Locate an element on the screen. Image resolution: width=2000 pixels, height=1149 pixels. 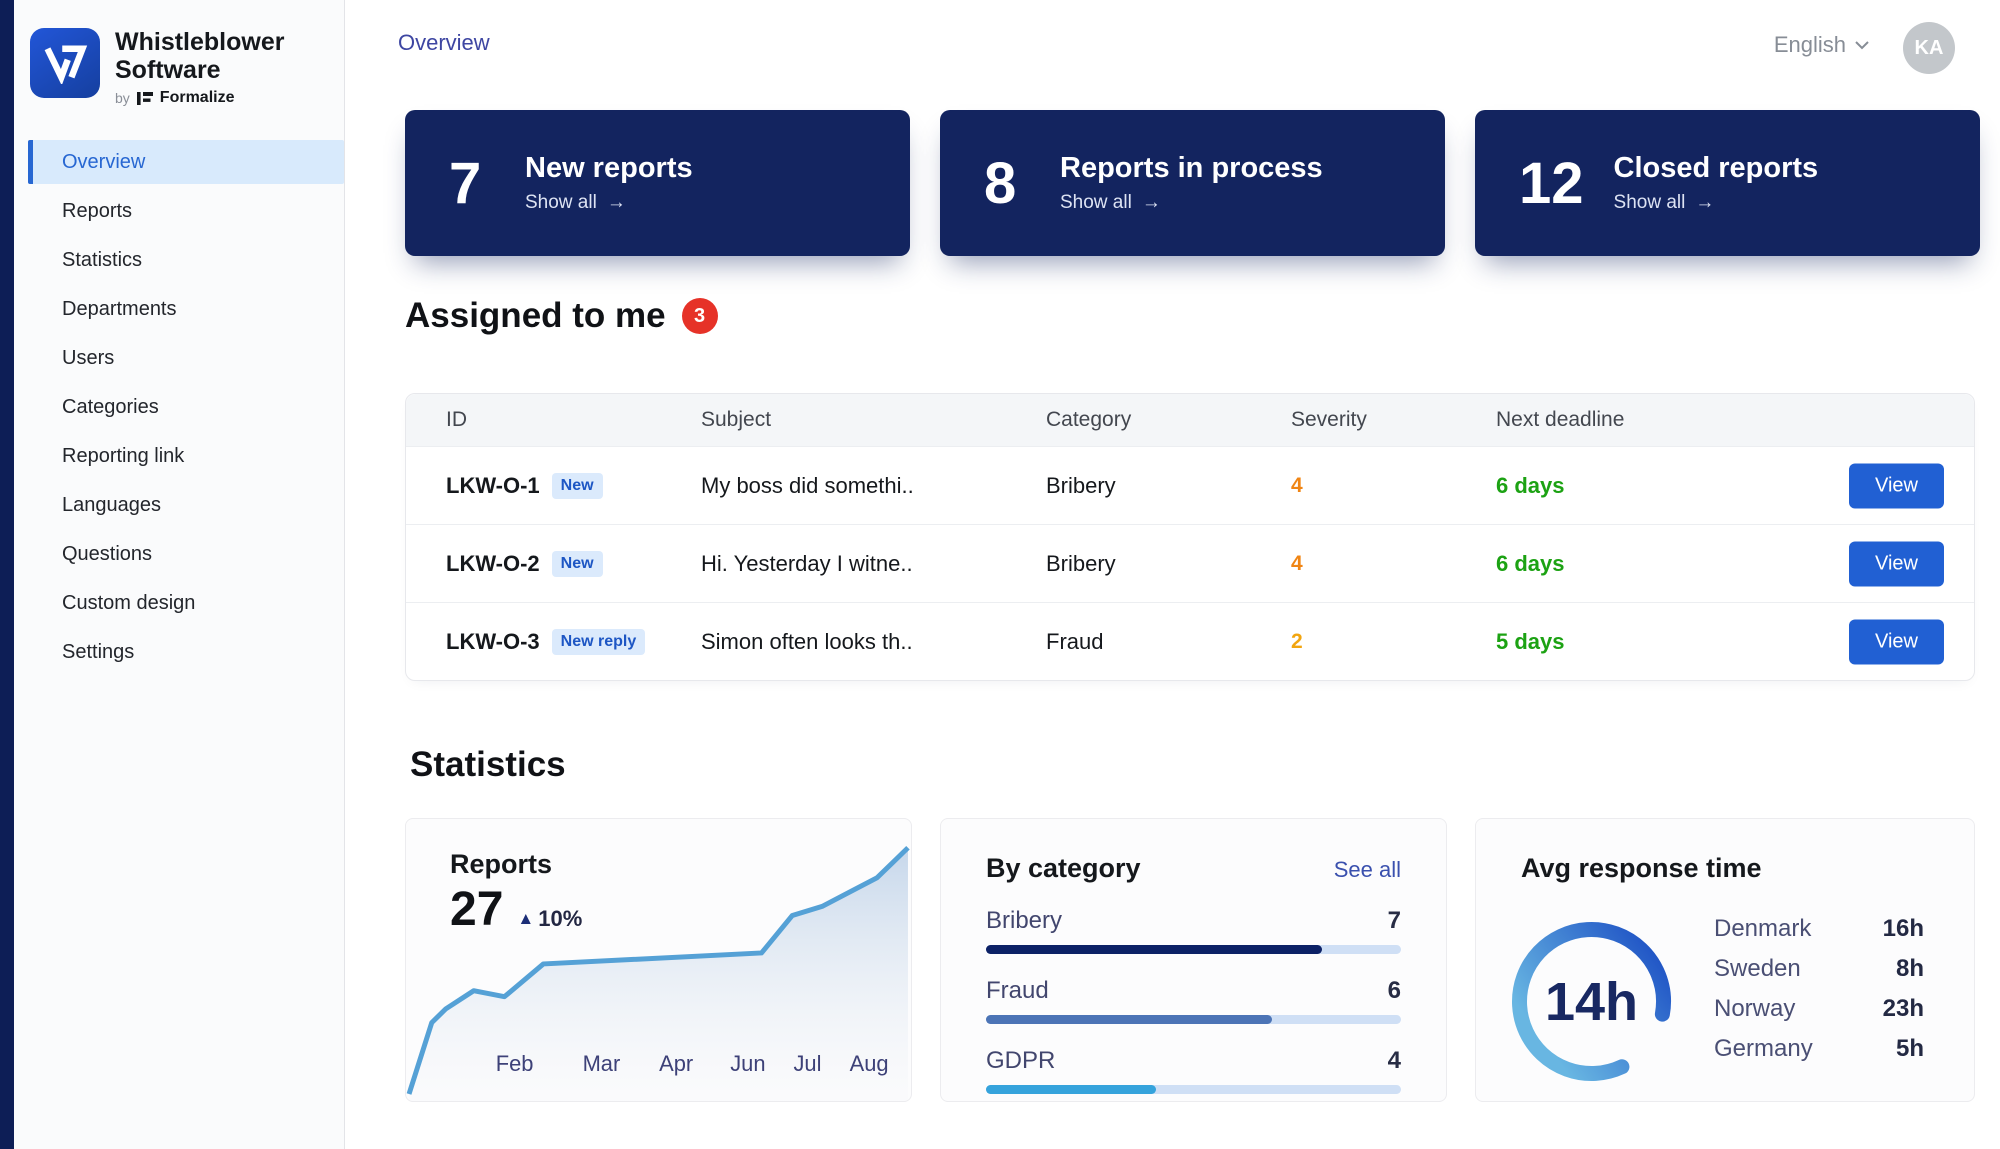
window-edge-strip is located at coordinates (7, 574).